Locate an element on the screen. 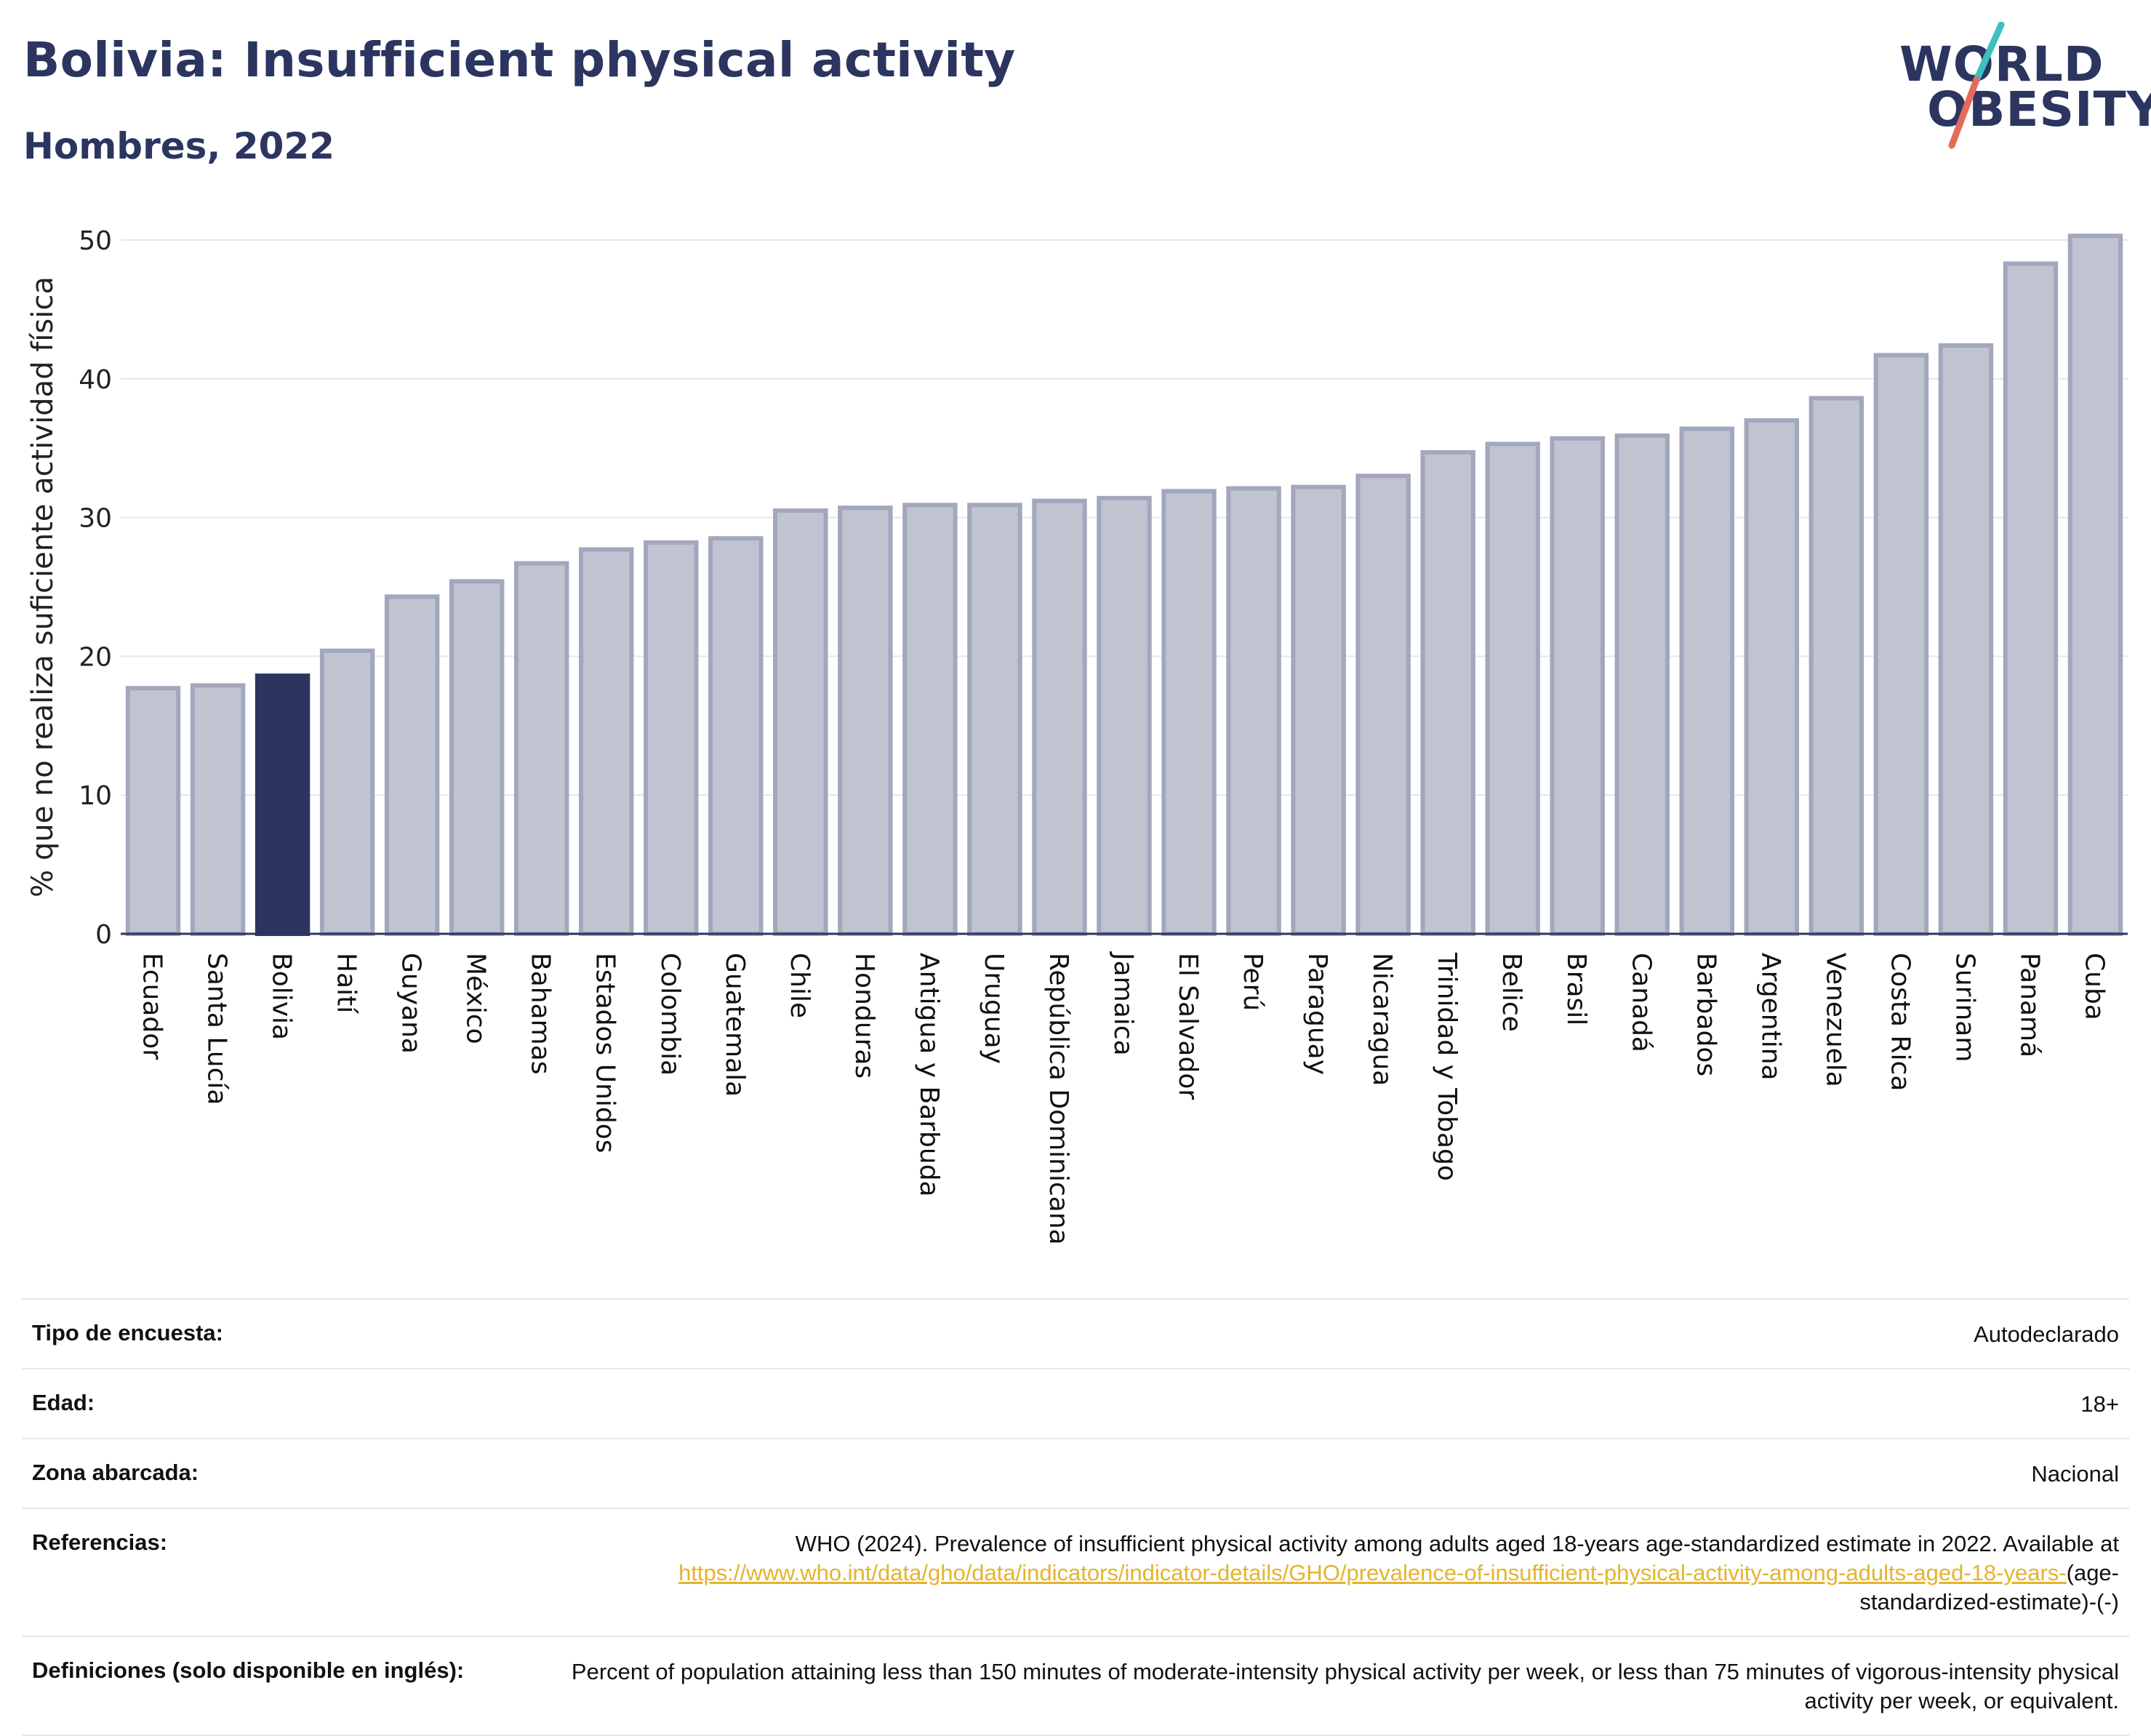 This screenshot has width=2151, height=1736. x-tick-label: Bahamas is located at coordinates (541, 1014).